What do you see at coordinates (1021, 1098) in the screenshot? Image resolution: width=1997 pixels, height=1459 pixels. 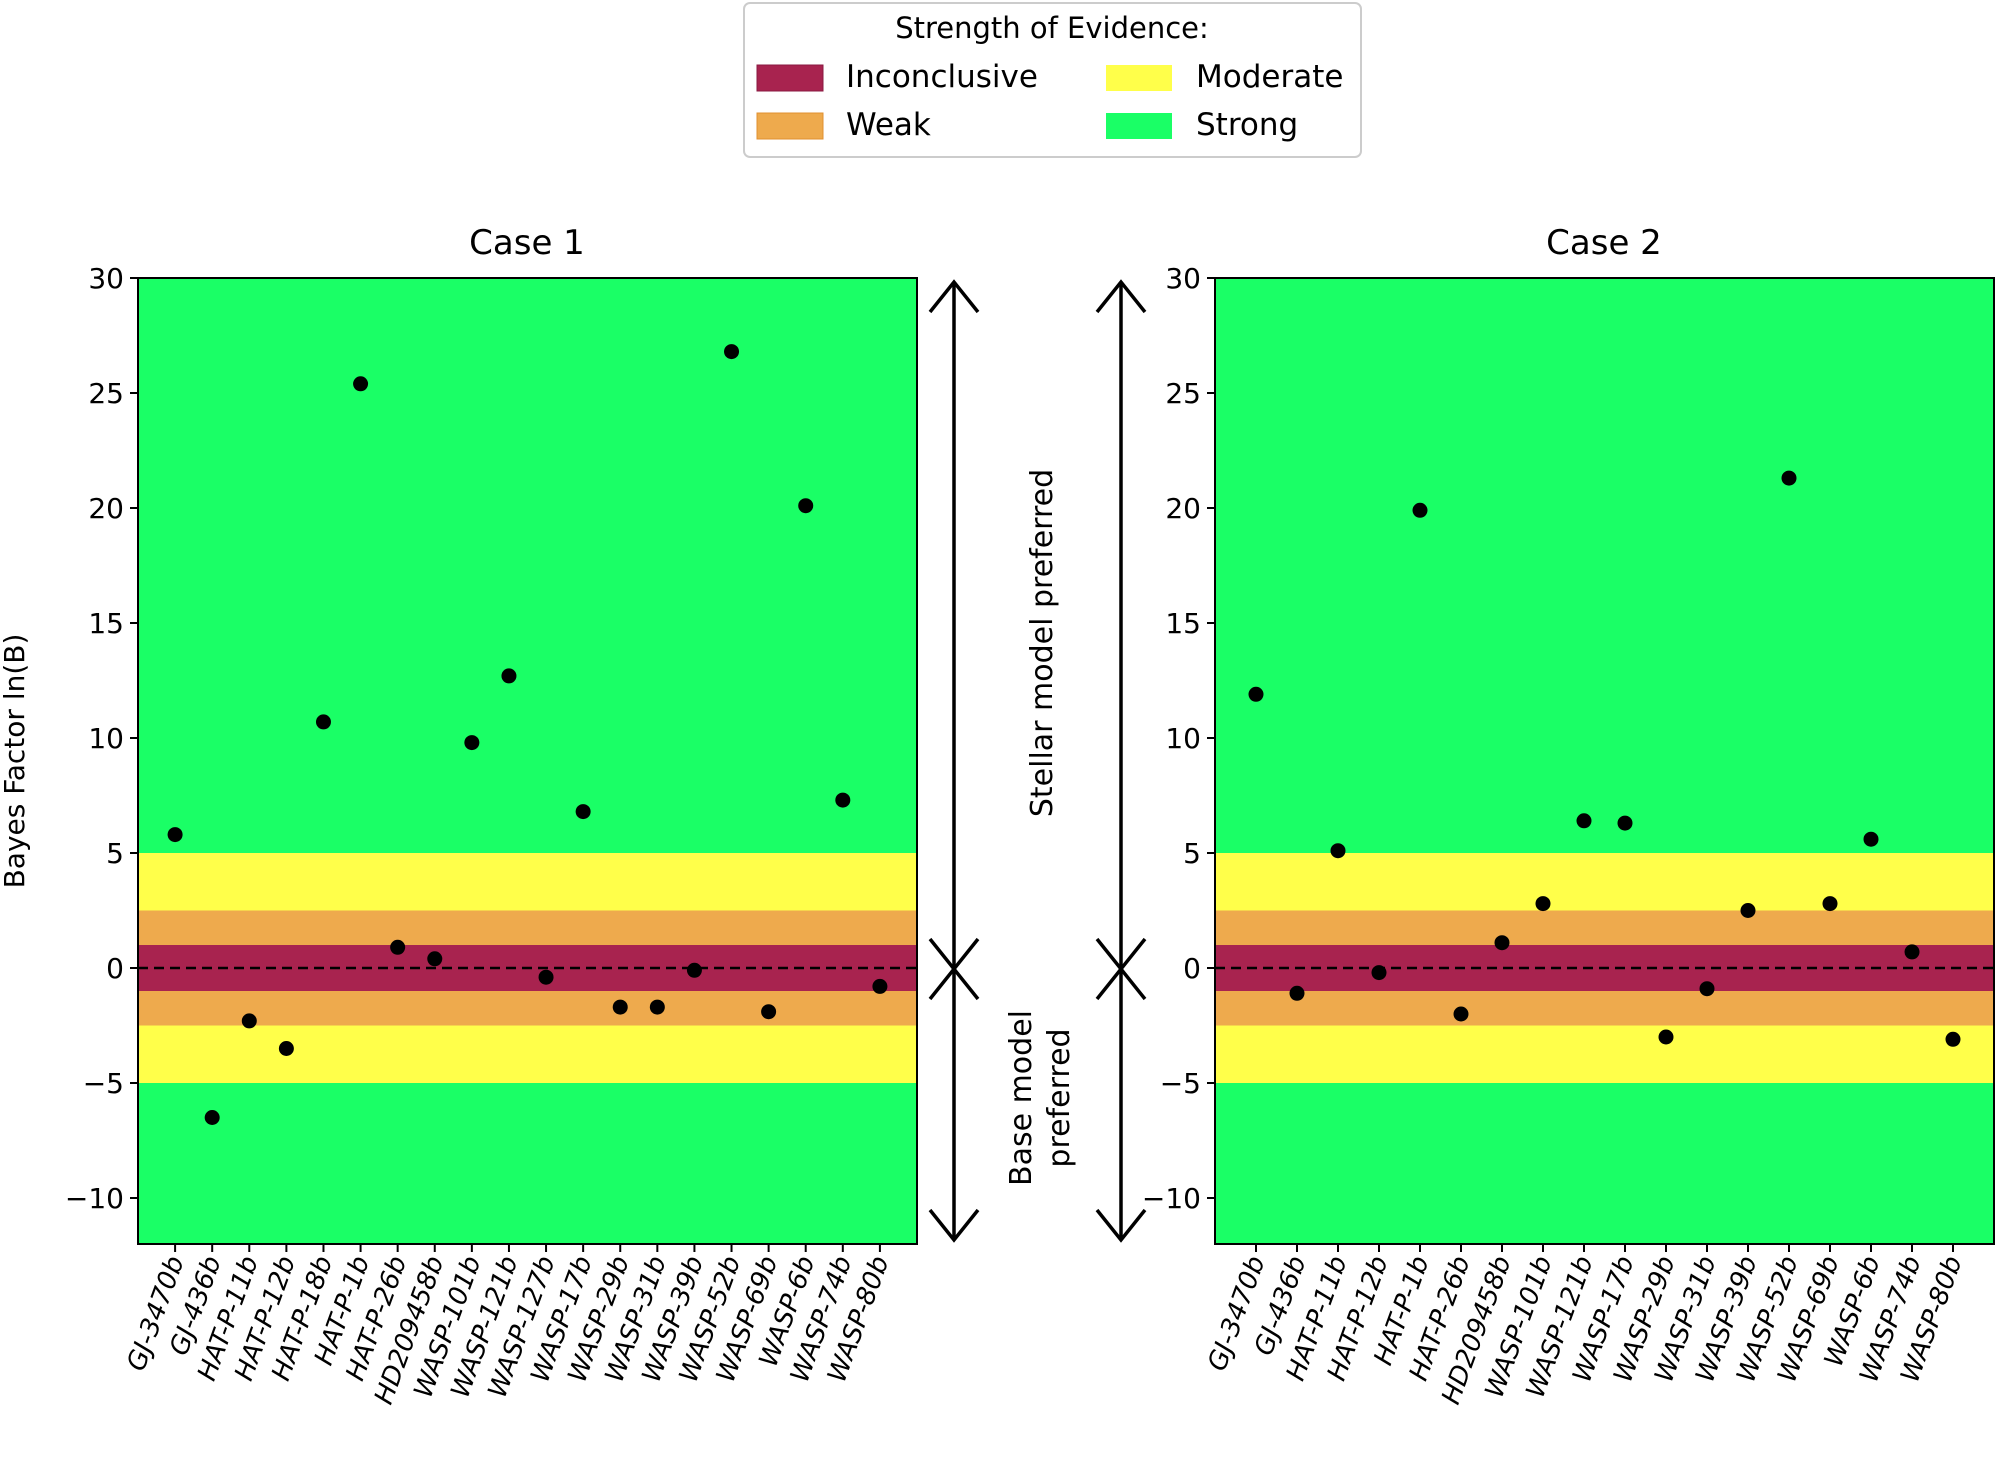 I see `base-model-preferred-label-line1: Base model` at bounding box center [1021, 1098].